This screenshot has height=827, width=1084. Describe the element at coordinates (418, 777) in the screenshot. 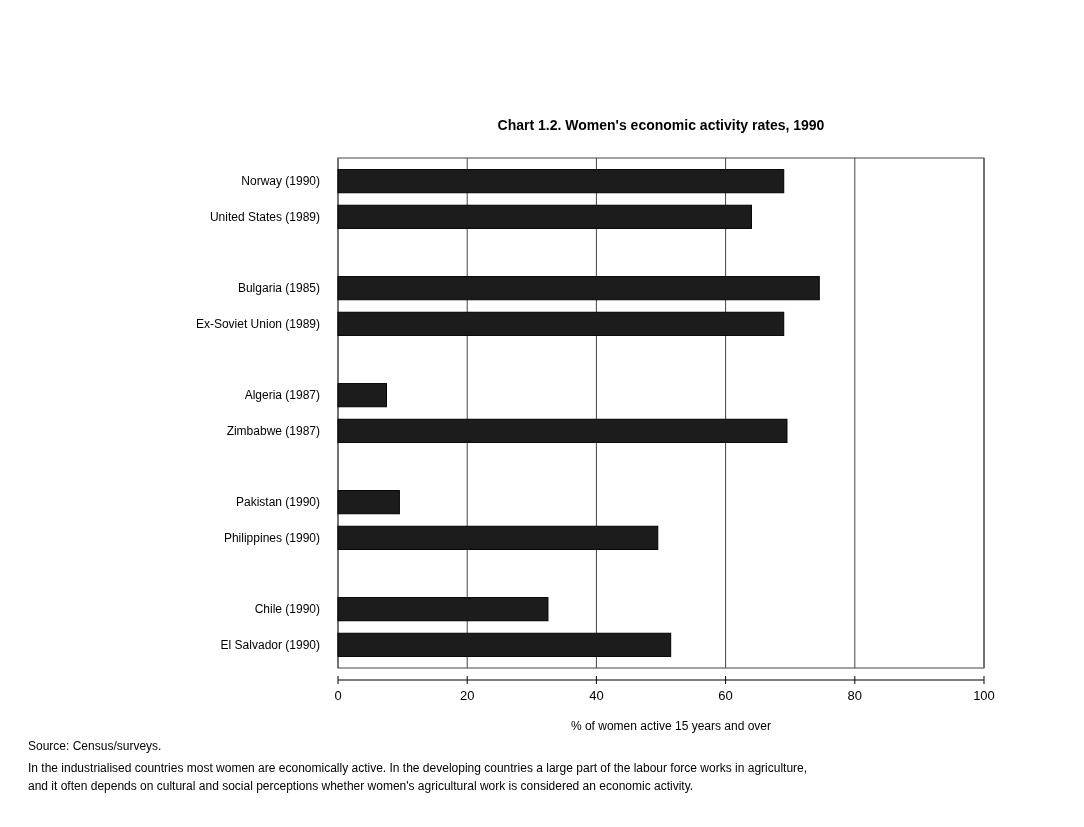

I see `text: In the industrialised countries most women are economically active. In the developing countries a large part of the labour force works in agriculture, and it often depends on cultural and social perceptions whether women's agricultural work is considered an economic activity.` at that location.